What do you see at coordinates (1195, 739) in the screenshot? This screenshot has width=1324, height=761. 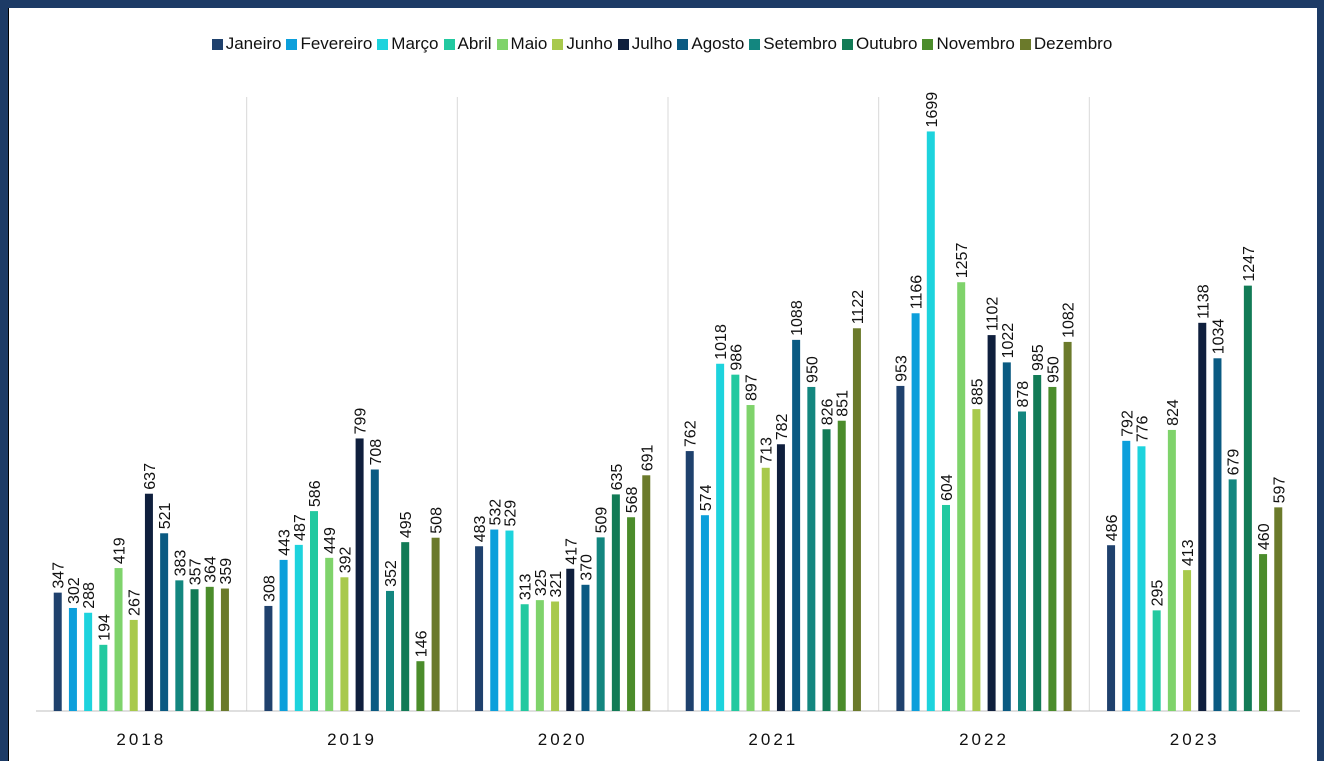 I see `x-tick-label: 2023` at bounding box center [1195, 739].